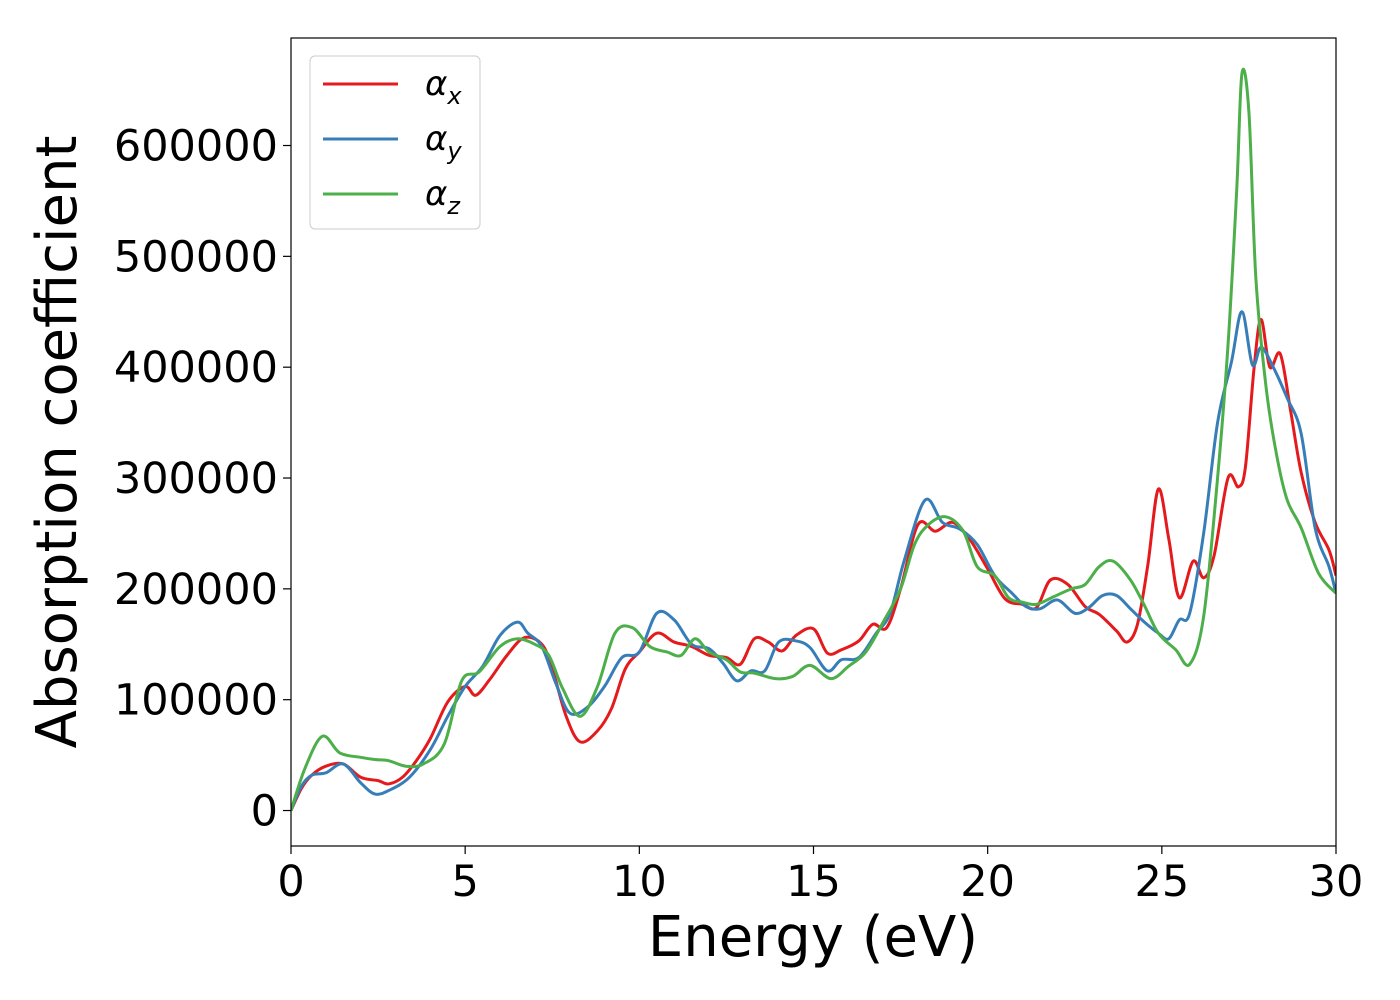 The height and width of the screenshot is (1000, 1400). What do you see at coordinates (443, 197) in the screenshot?
I see `legend-label-z: αz` at bounding box center [443, 197].